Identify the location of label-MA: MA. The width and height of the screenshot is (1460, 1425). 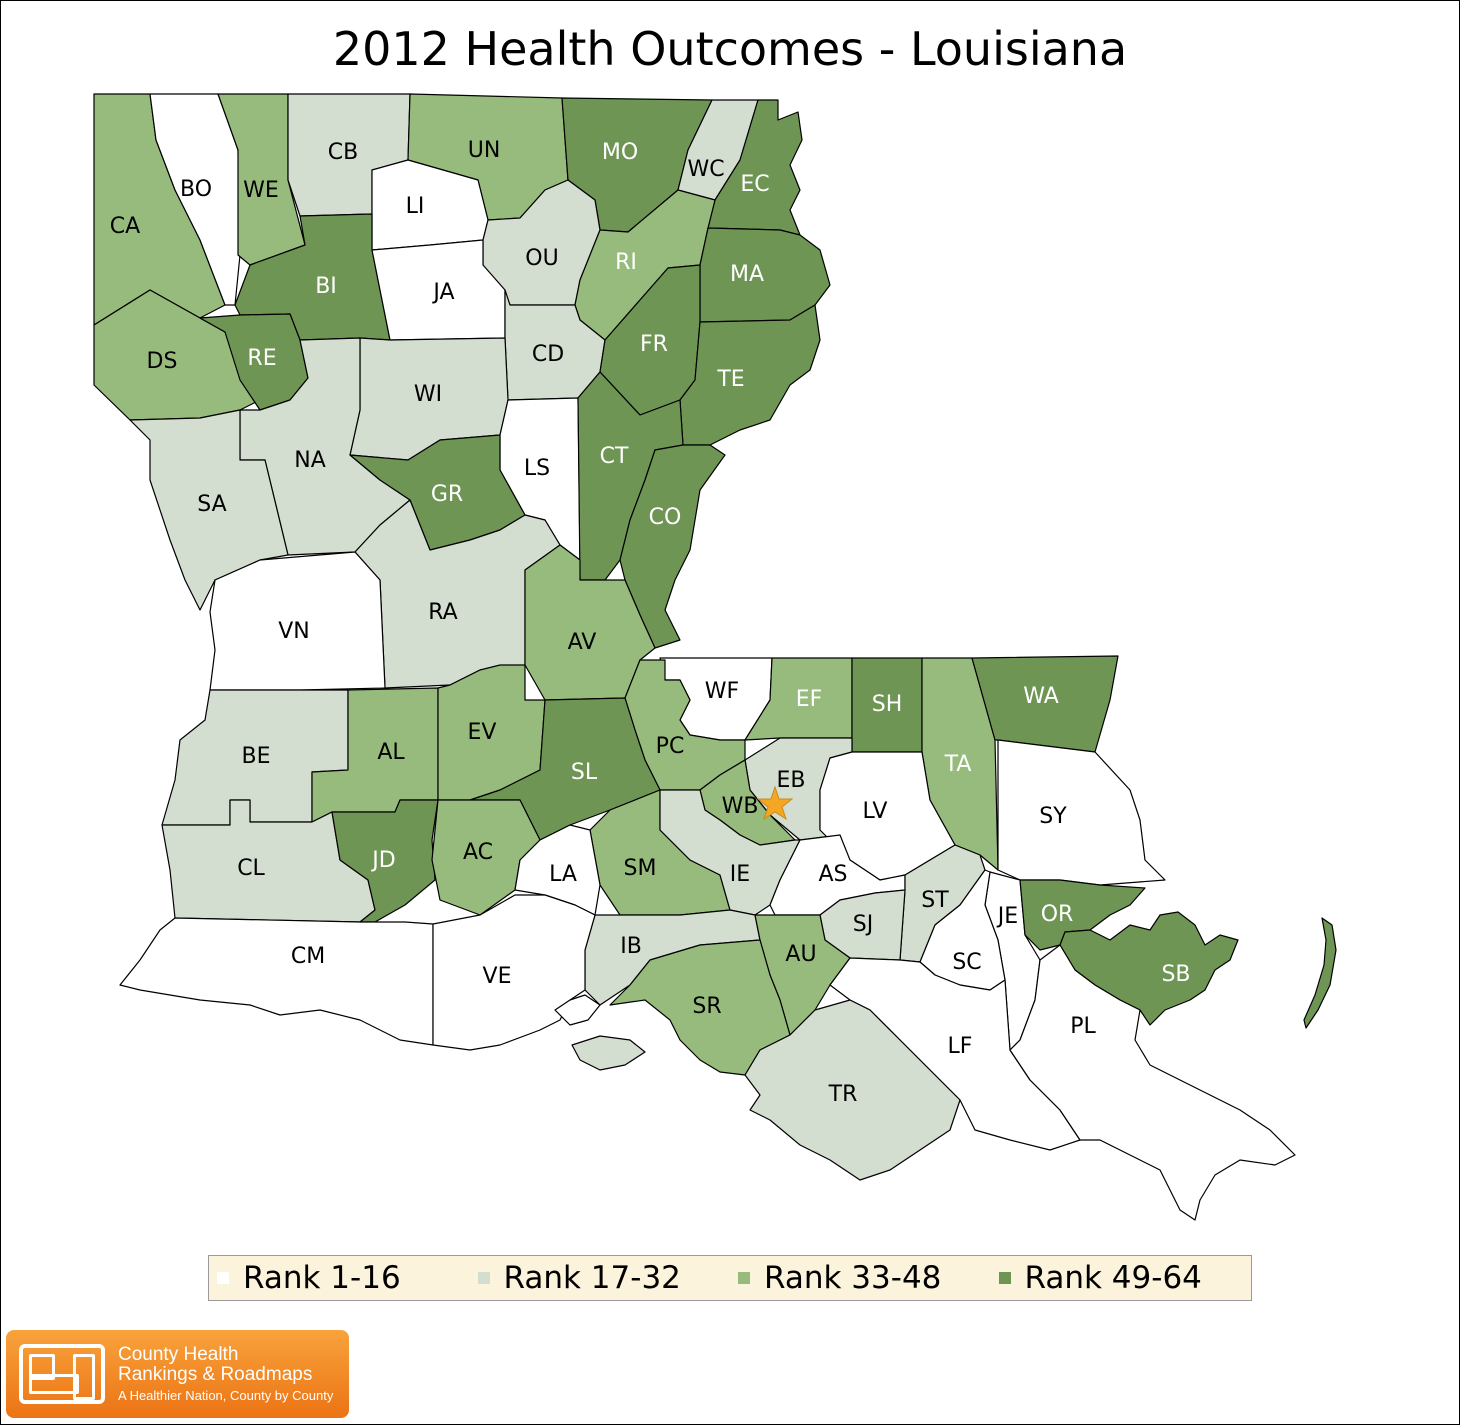
(747, 274).